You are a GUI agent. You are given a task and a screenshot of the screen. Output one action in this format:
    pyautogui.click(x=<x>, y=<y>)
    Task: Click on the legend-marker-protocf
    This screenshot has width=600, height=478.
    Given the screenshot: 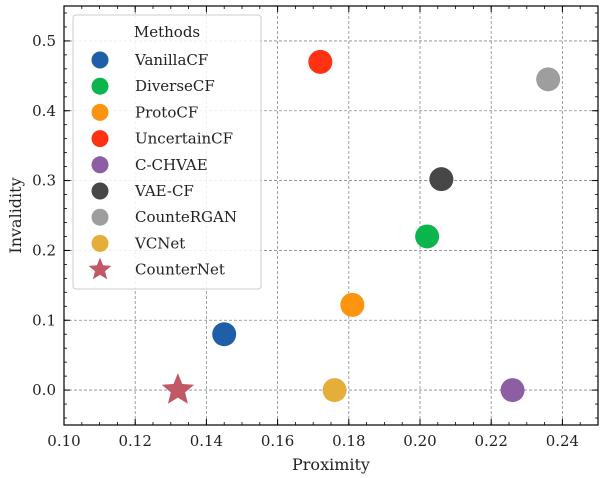 What is the action you would take?
    pyautogui.click(x=100, y=112)
    